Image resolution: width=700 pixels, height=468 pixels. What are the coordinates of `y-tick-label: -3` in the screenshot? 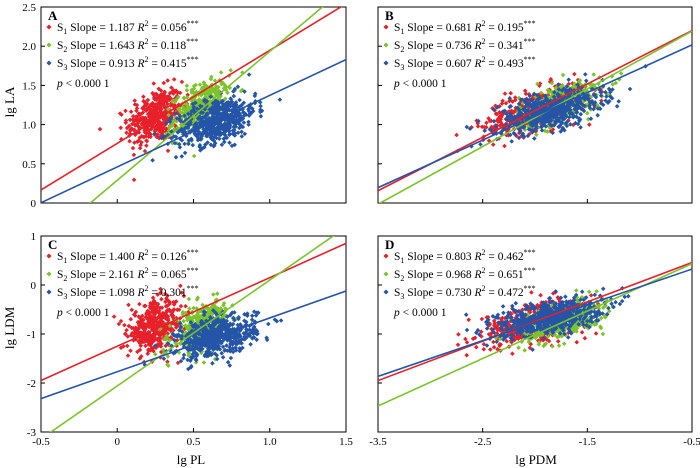 It's located at (32, 433).